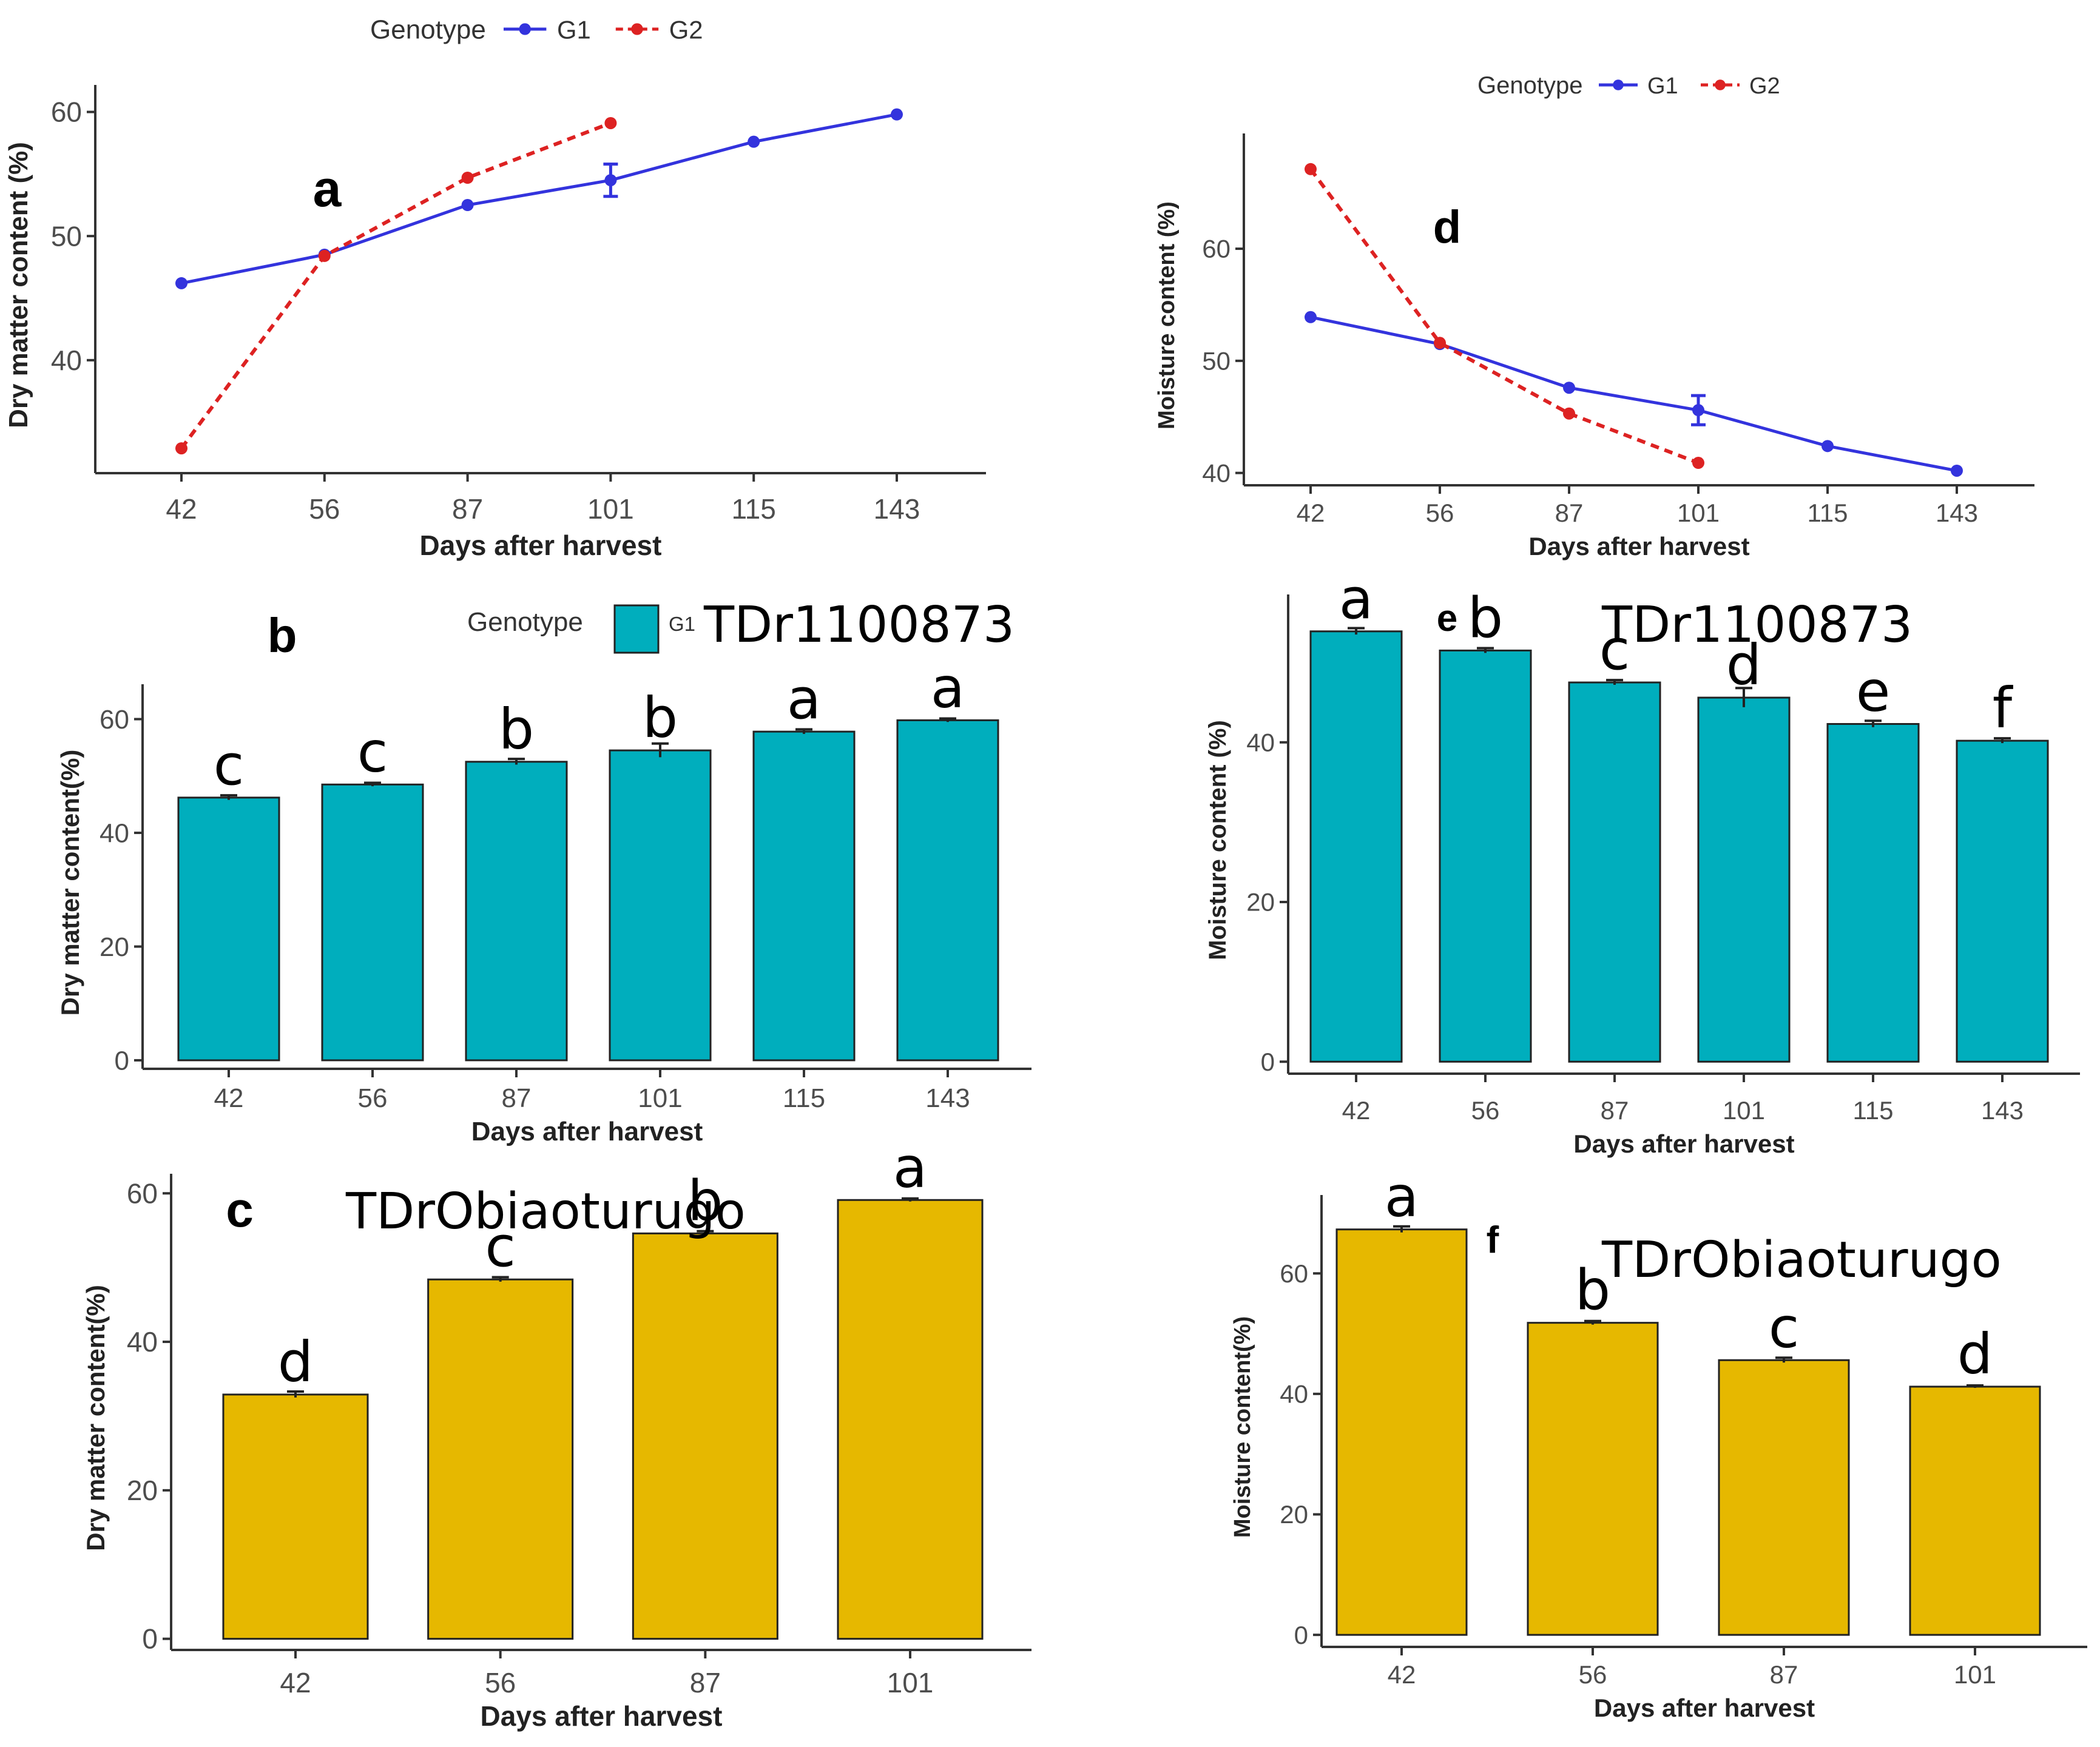 Image resolution: width=2100 pixels, height=1747 pixels. I want to click on legend-label-g2: G2, so click(686, 30).